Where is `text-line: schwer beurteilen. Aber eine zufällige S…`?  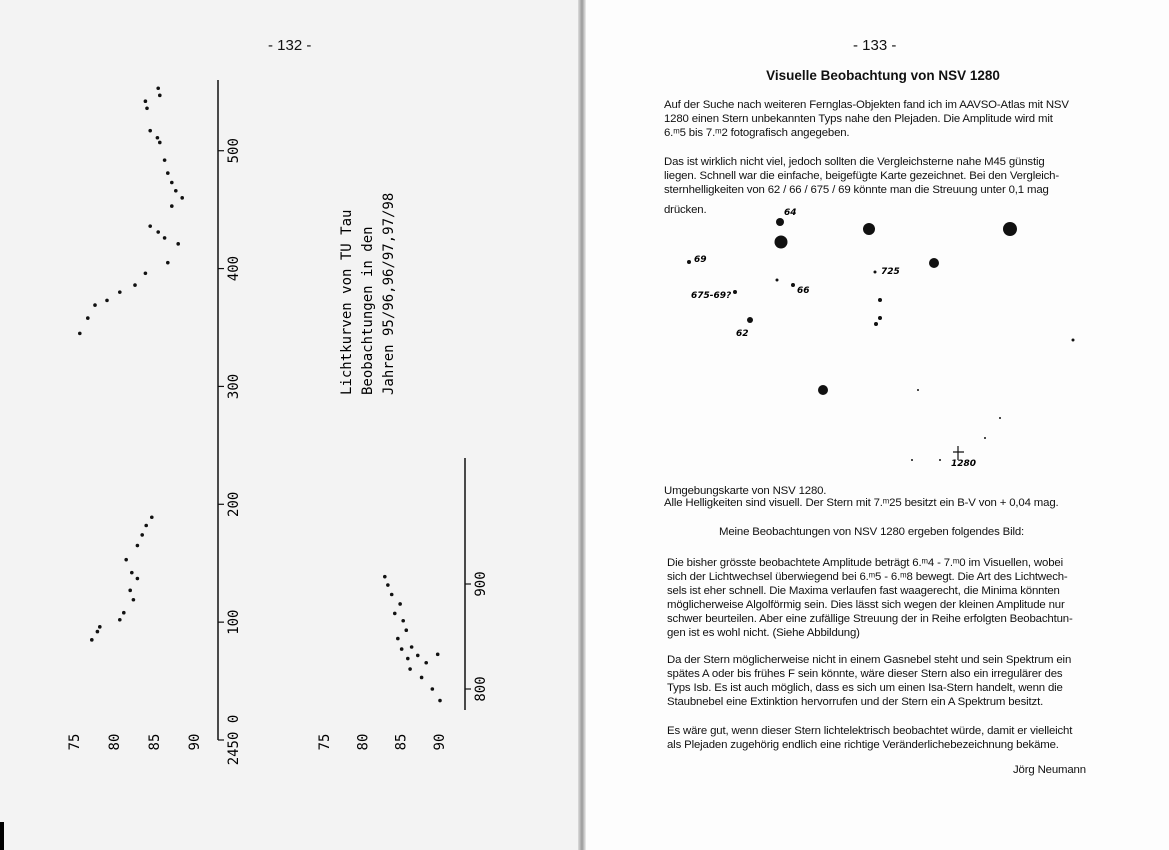 text-line: schwer beurteilen. Aber eine zufällige S… is located at coordinates (870, 619).